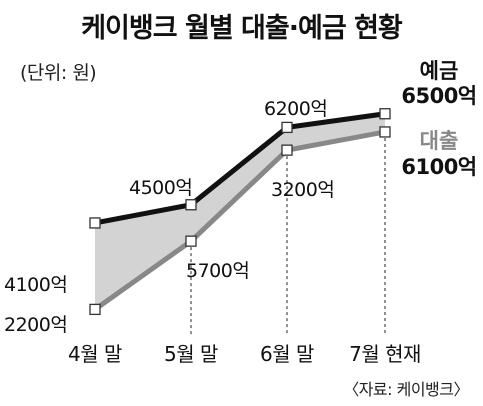  Describe the element at coordinates (406, 389) in the screenshot. I see `source-note: 〈자료: 케이뱅크〉` at that location.